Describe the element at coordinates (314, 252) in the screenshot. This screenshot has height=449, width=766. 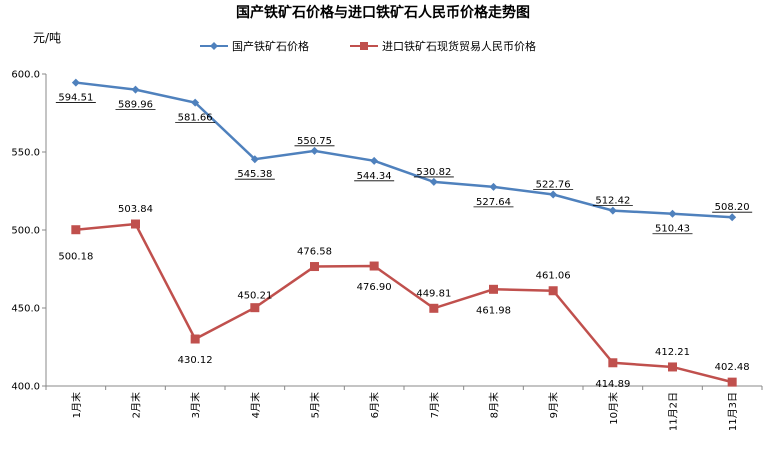
I see `data-label: 476.58` at that location.